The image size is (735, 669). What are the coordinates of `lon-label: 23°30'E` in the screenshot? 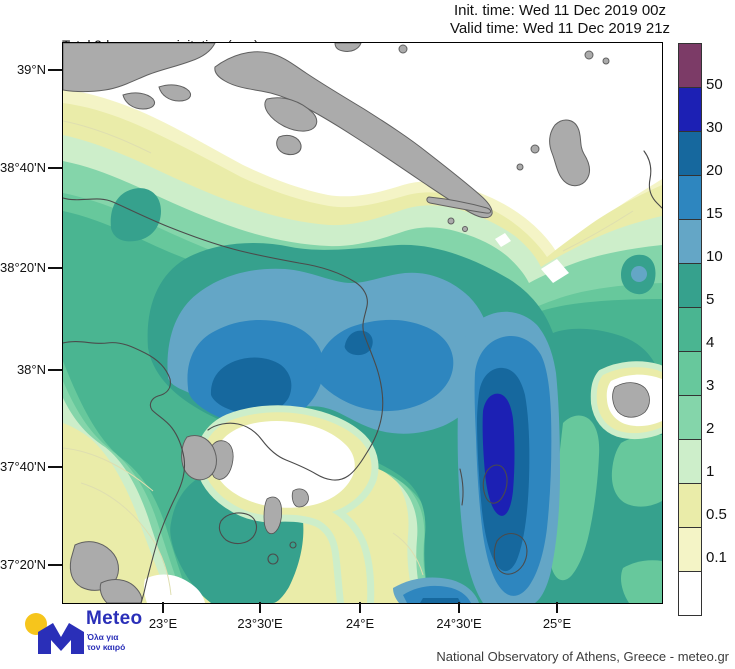 It's located at (260, 623).